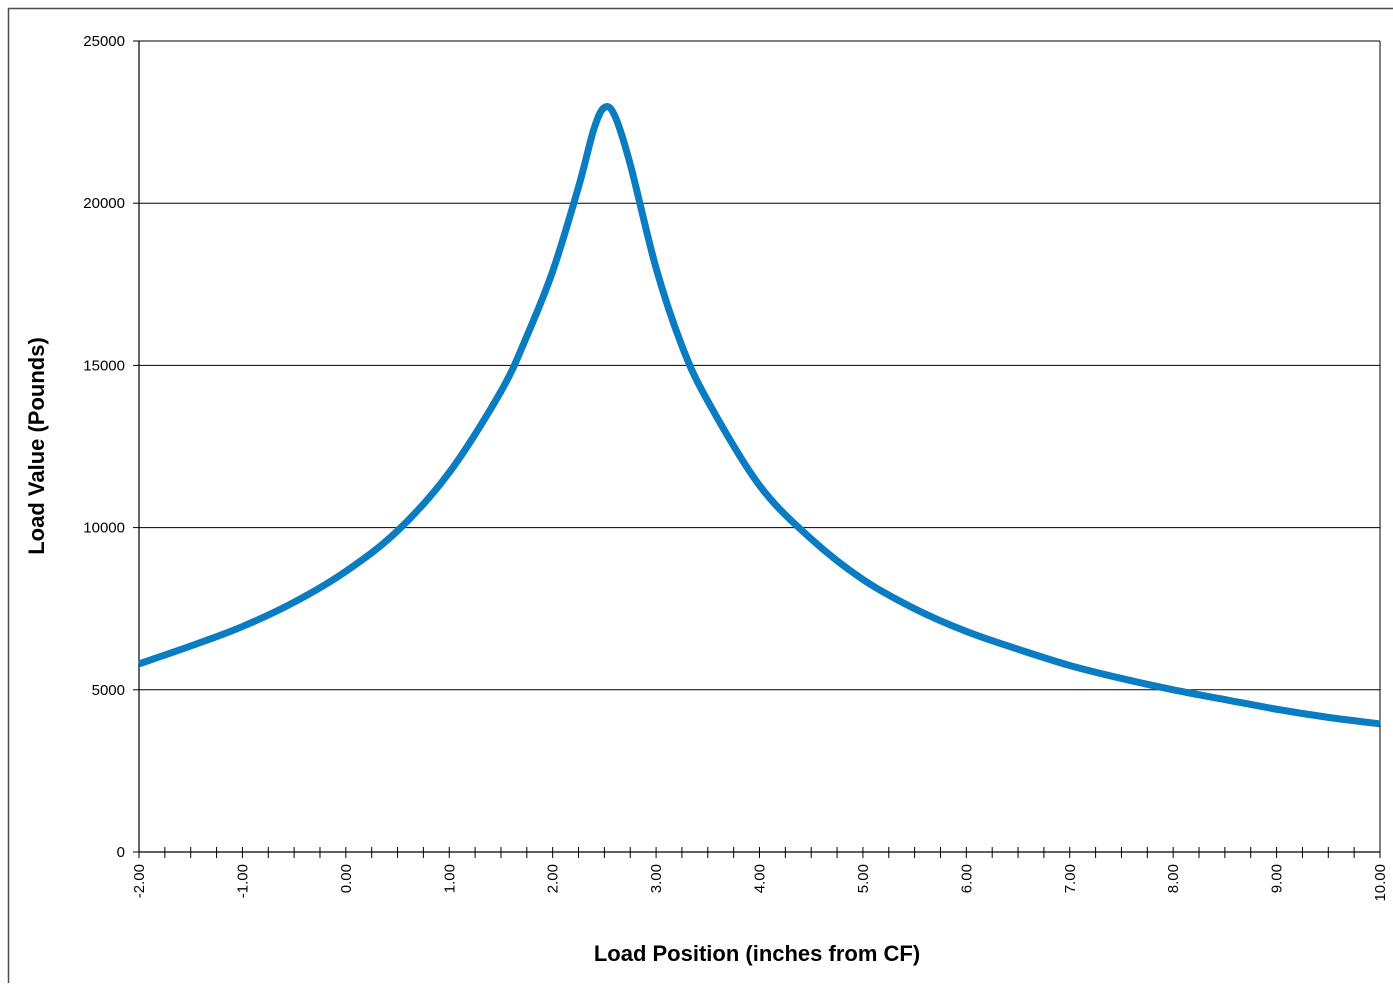 This screenshot has width=1393, height=988. I want to click on y-axis-ticks: 0 5000 10000 15000 20000 25000, so click(111, 447).